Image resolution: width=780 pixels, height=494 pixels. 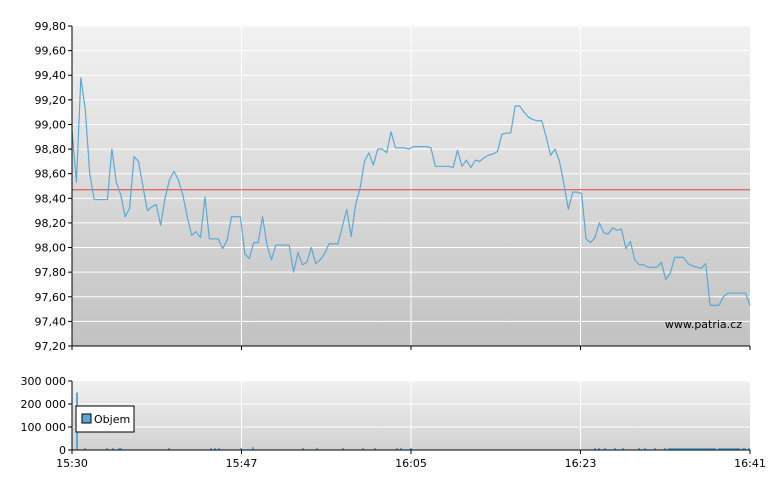 I want to click on price-y-tick-label: 98,20, so click(x=51, y=223).